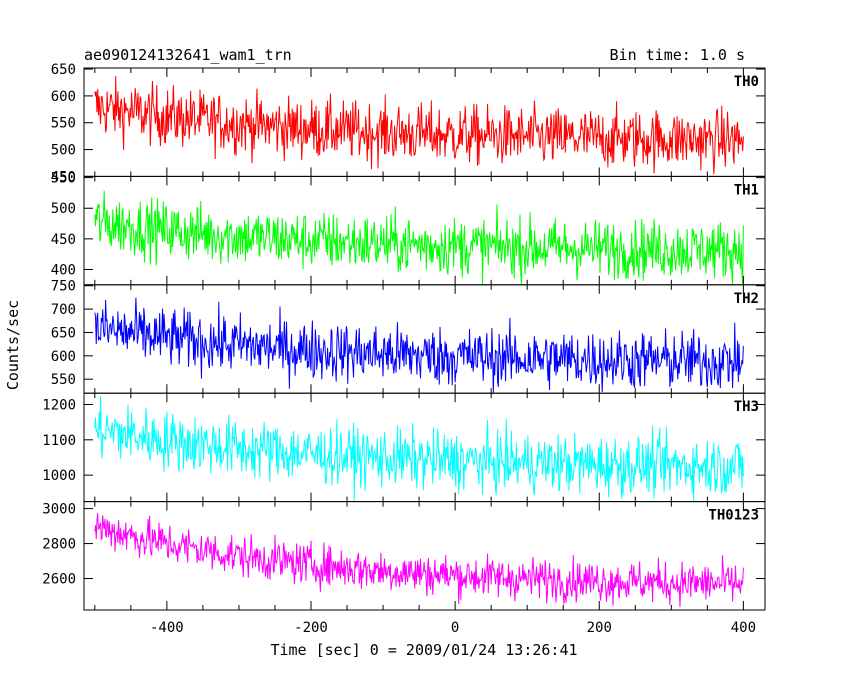  Describe the element at coordinates (311, 628) in the screenshot. I see `x-tick-label: -200` at that location.